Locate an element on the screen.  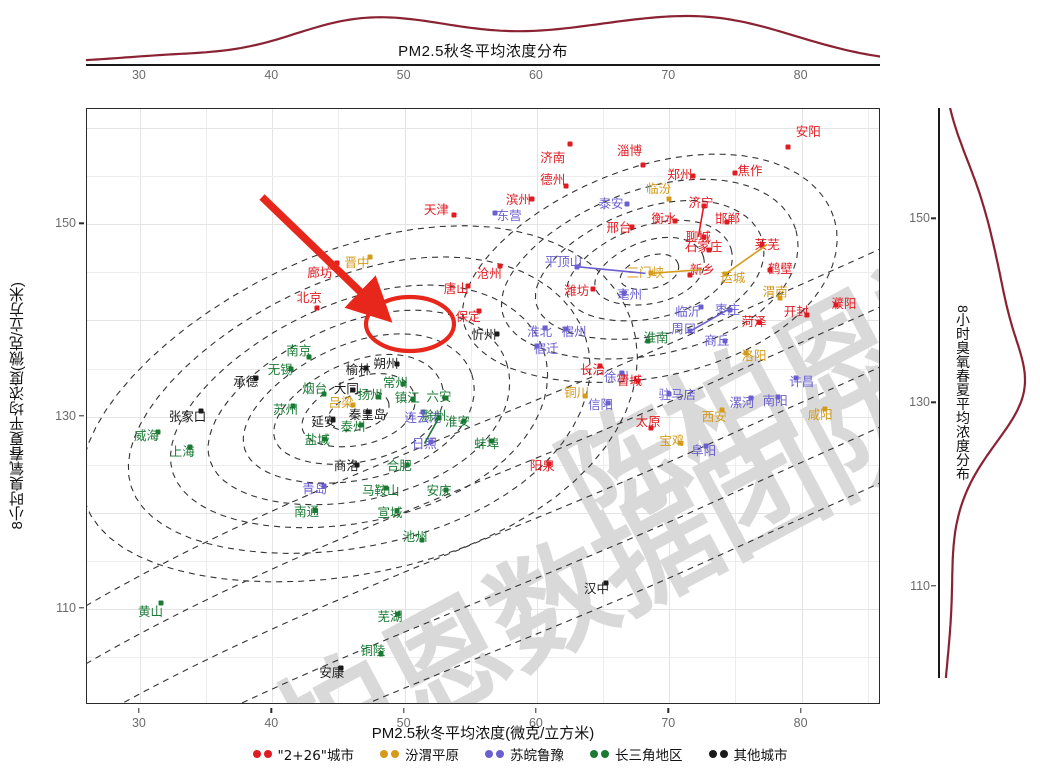
legend-swatch is located at coordinates (599, 754).